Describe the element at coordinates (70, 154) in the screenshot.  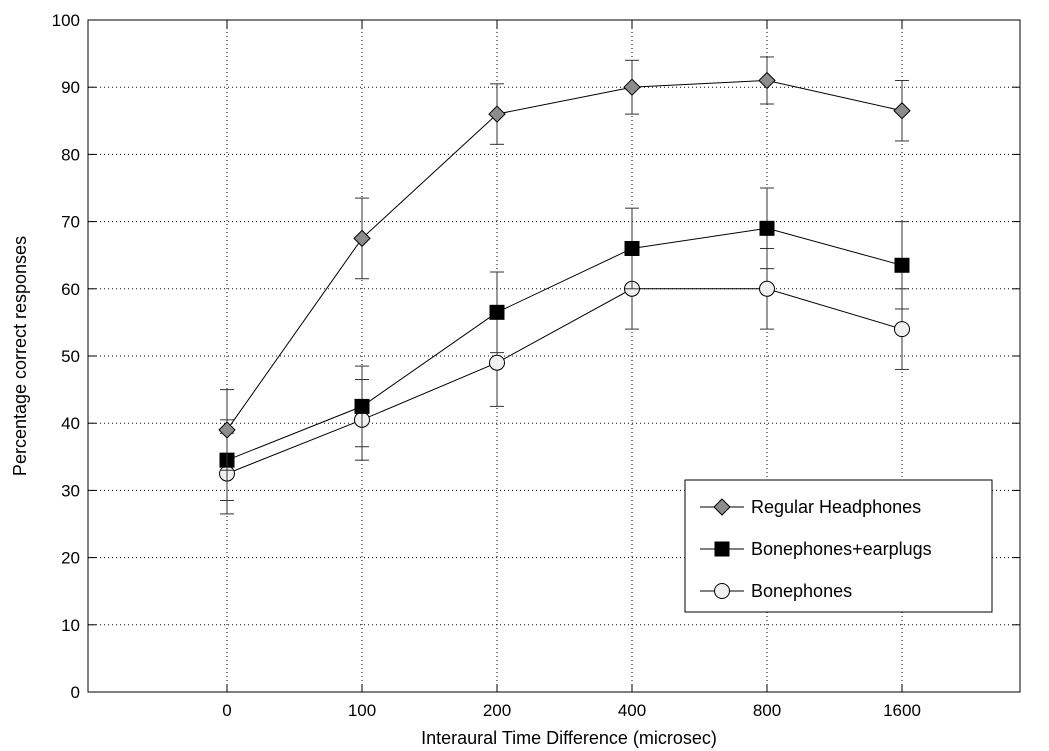
I see `y-tick-label: 80` at that location.